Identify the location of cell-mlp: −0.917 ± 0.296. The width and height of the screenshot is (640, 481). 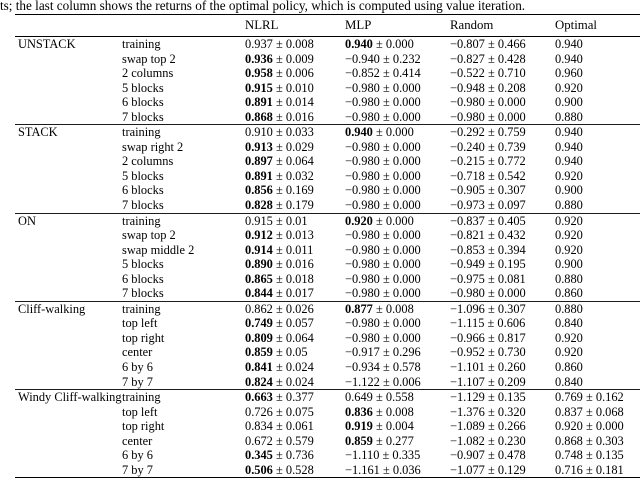
(383, 352).